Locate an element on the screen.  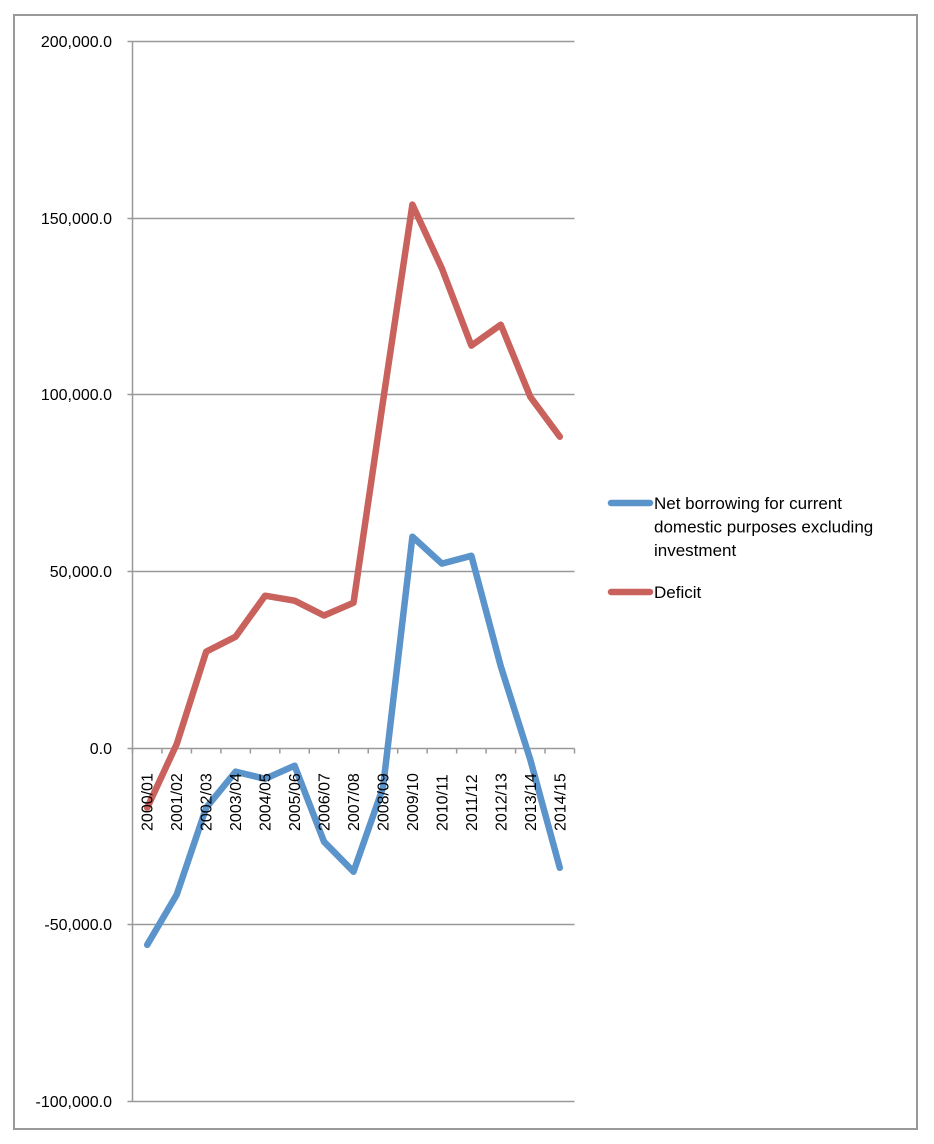
y-tick-label: -50,000.0 is located at coordinates (78, 925).